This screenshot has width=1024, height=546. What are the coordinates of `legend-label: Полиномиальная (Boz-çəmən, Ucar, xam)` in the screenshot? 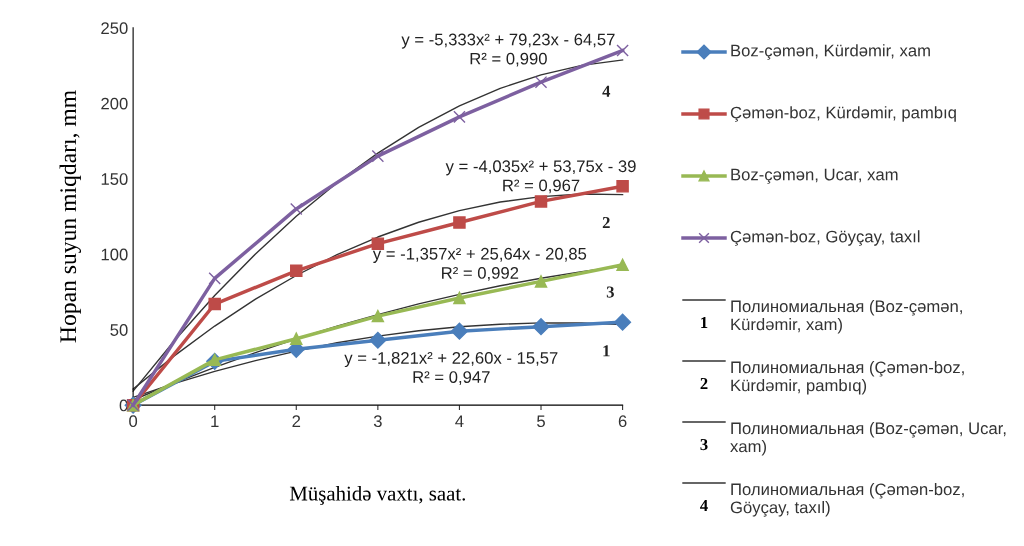 It's located at (868, 439).